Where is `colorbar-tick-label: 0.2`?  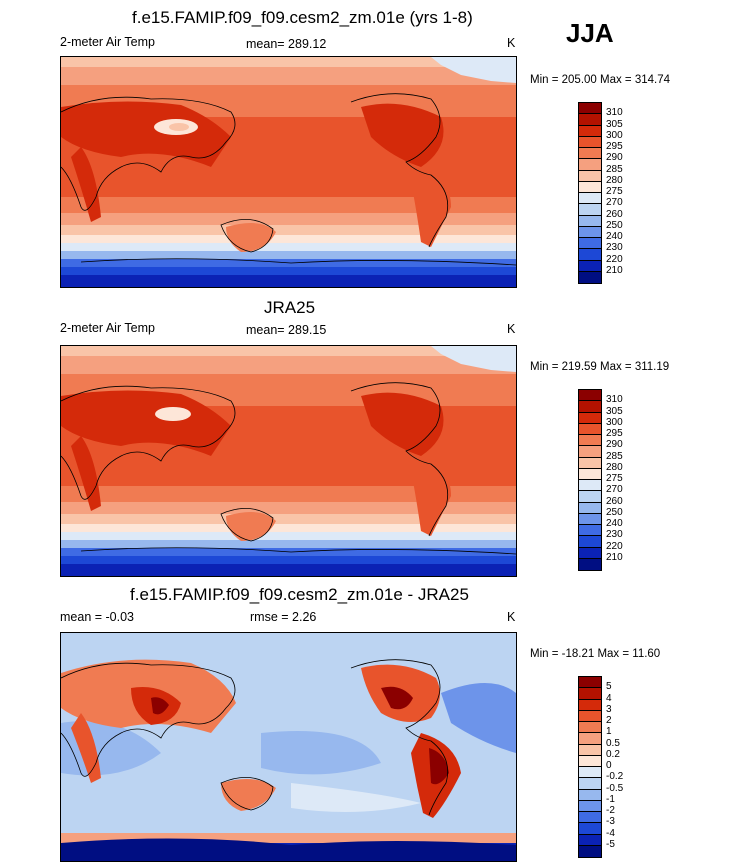 colorbar-tick-label: 0.2 is located at coordinates (613, 754).